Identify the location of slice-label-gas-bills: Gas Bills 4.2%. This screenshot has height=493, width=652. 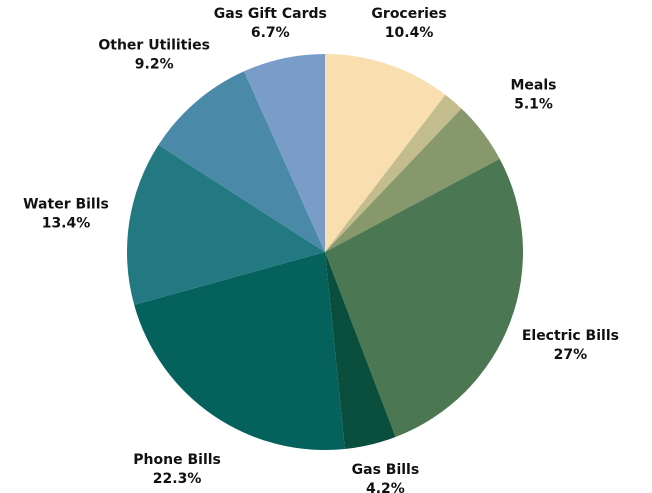
(386, 477).